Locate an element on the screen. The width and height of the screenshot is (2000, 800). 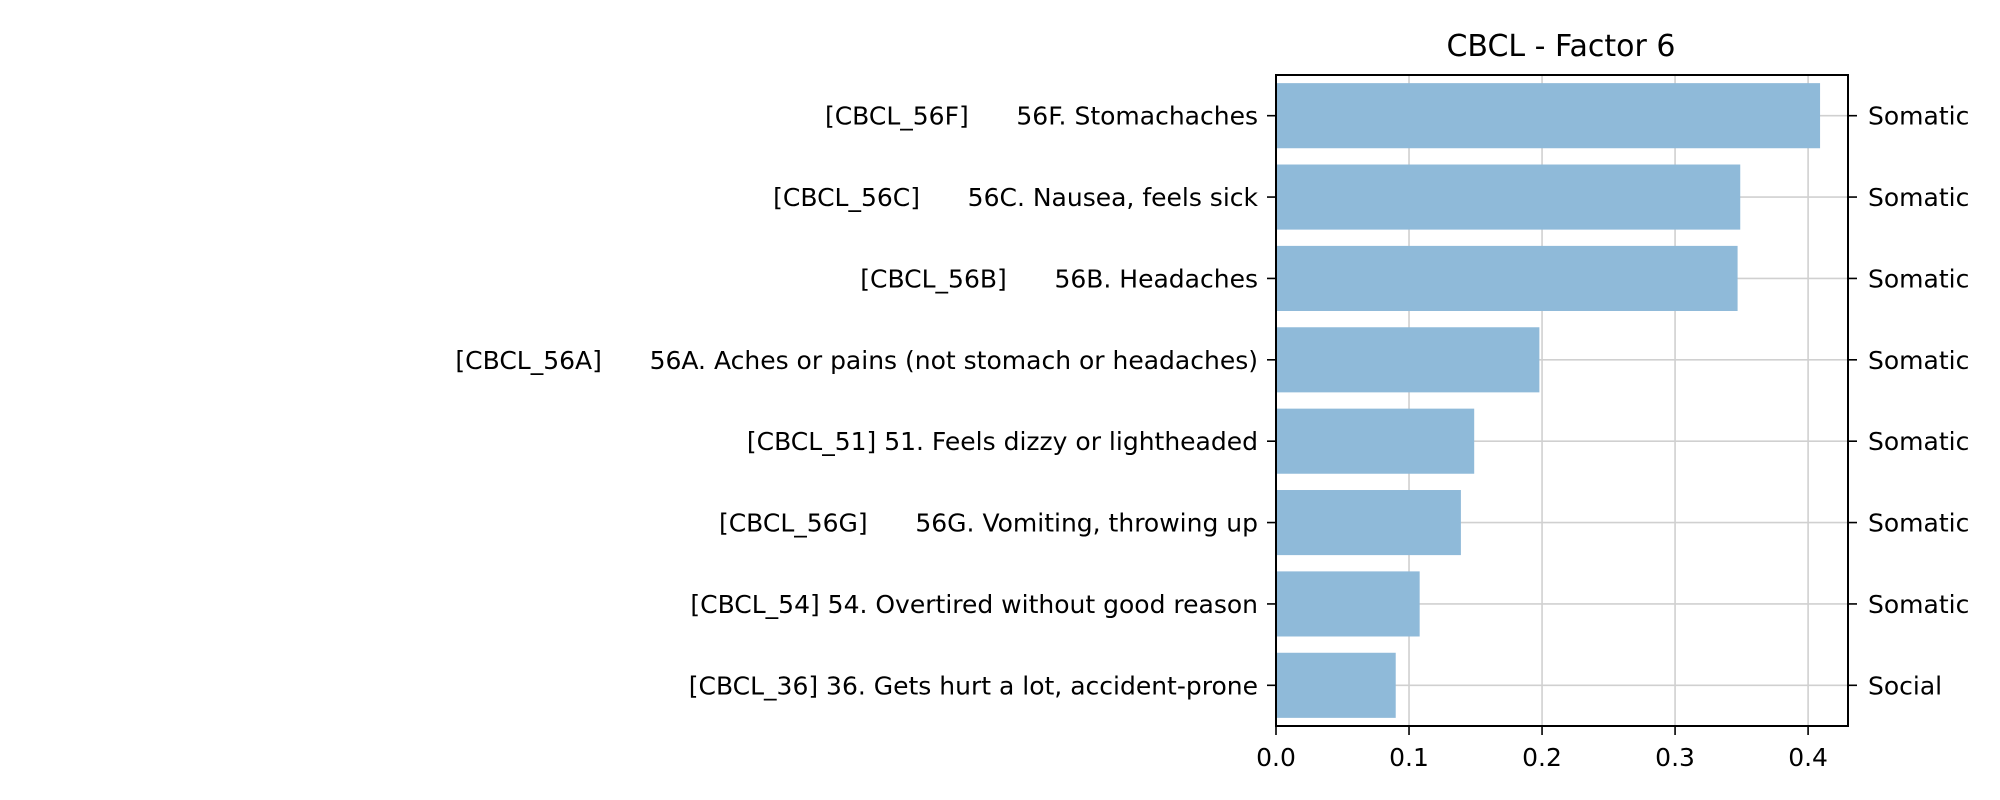
x-tick-label: 0.0 is located at coordinates (1276, 757).